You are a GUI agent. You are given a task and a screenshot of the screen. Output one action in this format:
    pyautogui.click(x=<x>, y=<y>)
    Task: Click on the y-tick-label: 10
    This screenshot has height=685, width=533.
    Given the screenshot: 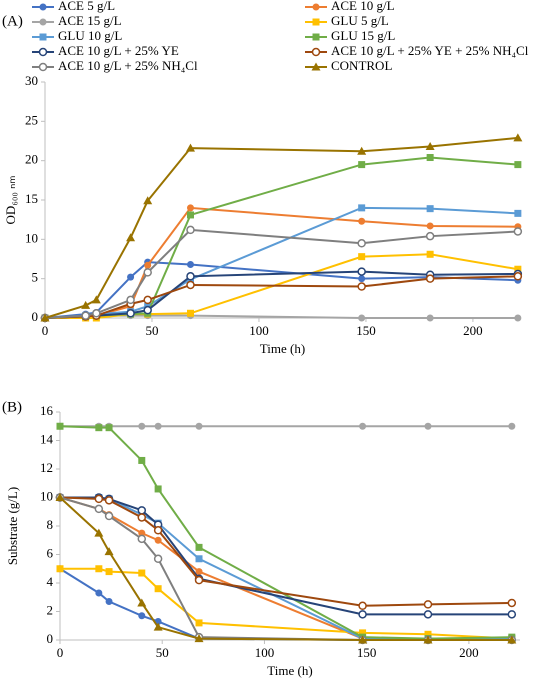 What is the action you would take?
    pyautogui.click(x=46, y=495)
    